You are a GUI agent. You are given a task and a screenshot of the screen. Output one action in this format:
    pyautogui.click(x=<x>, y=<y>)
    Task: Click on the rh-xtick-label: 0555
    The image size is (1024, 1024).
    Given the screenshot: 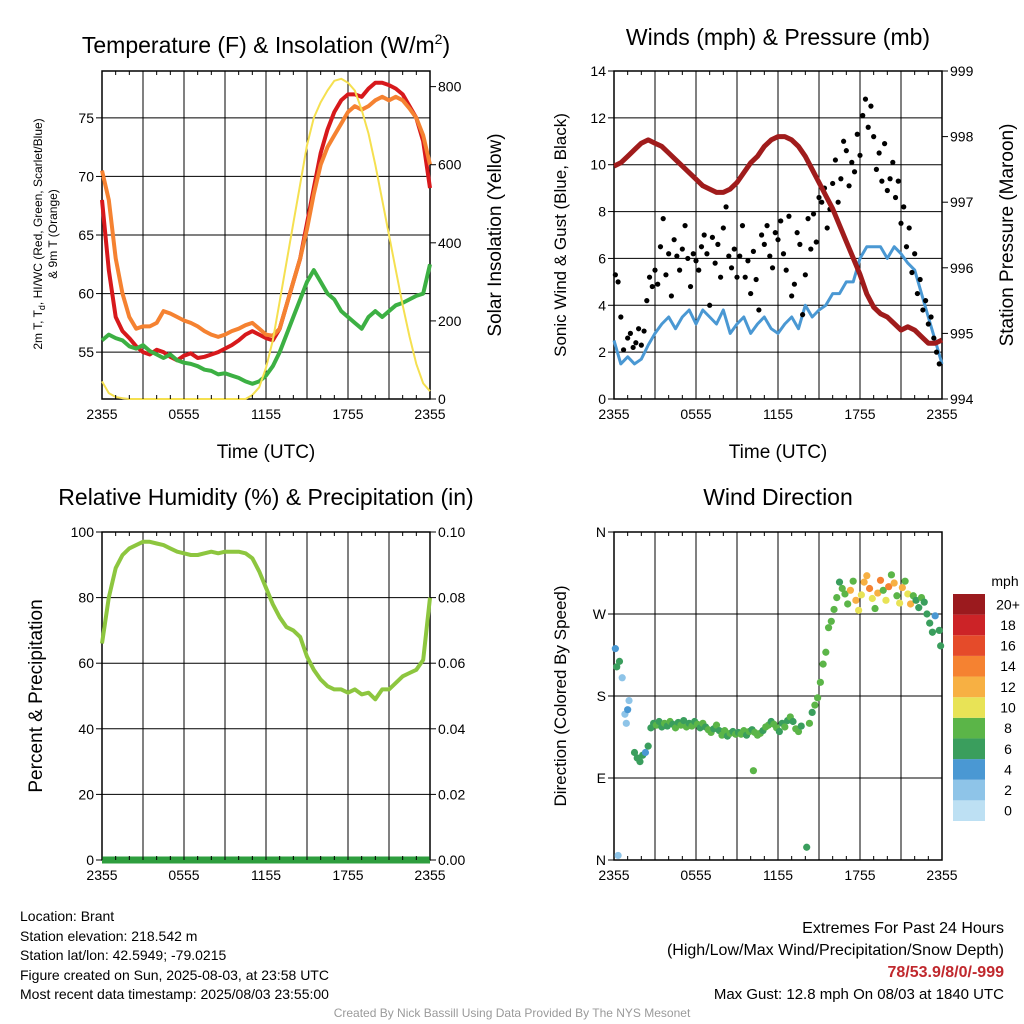 What is the action you would take?
    pyautogui.click(x=183, y=875)
    